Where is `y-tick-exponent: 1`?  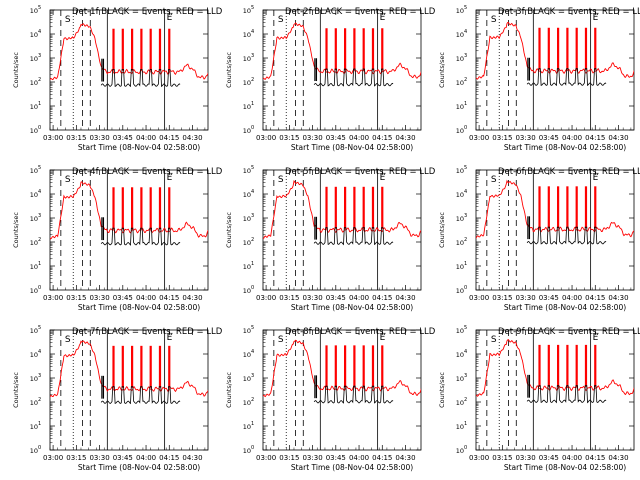 y-tick-exponent: 1 is located at coordinates (252, 424).